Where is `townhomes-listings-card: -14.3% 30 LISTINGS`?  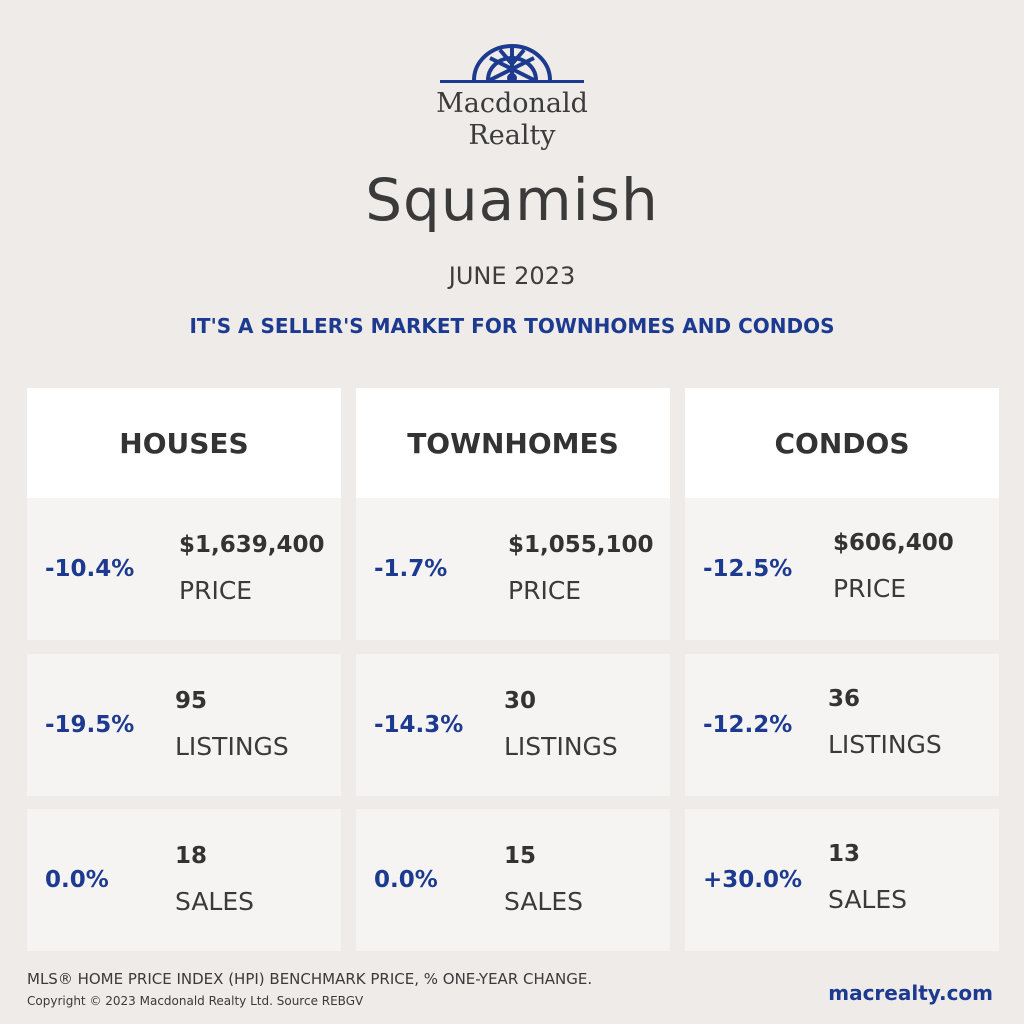 townhomes-listings-card: -14.3% 30 LISTINGS is located at coordinates (513, 725).